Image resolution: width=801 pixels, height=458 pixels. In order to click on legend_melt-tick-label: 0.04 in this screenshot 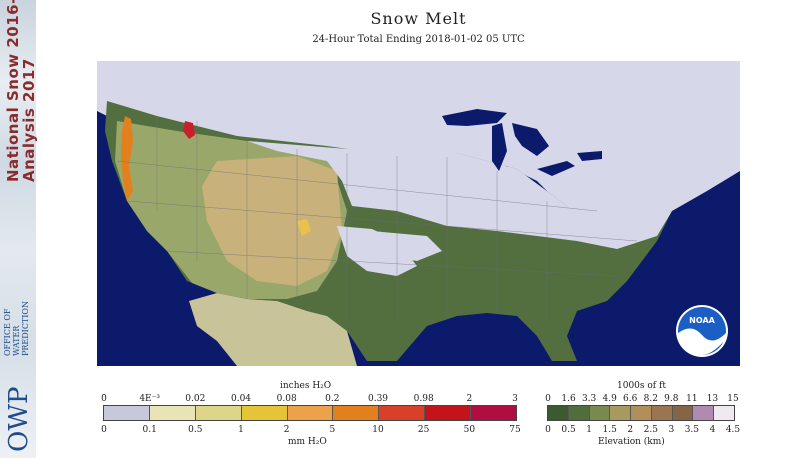, I will do `click(241, 399)`.